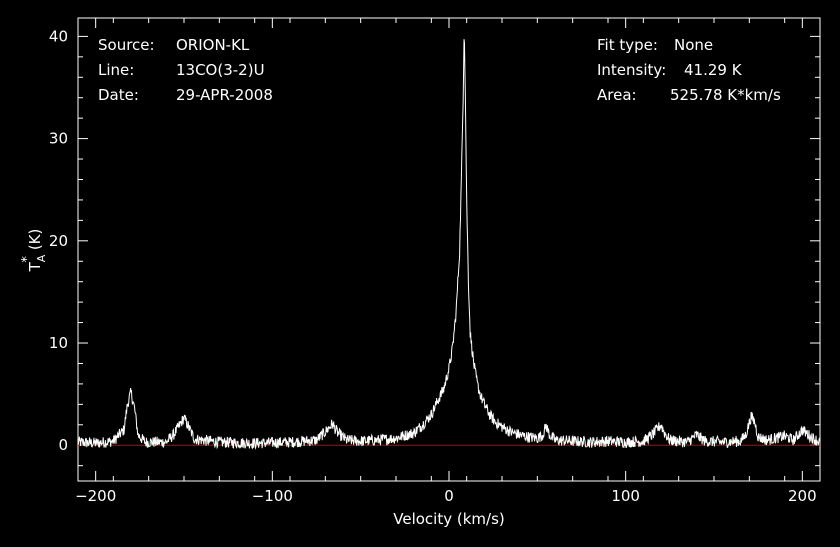 The image size is (840, 547). Describe the element at coordinates (713, 70) in the screenshot. I see `intensity-value: 41.29 K` at that location.